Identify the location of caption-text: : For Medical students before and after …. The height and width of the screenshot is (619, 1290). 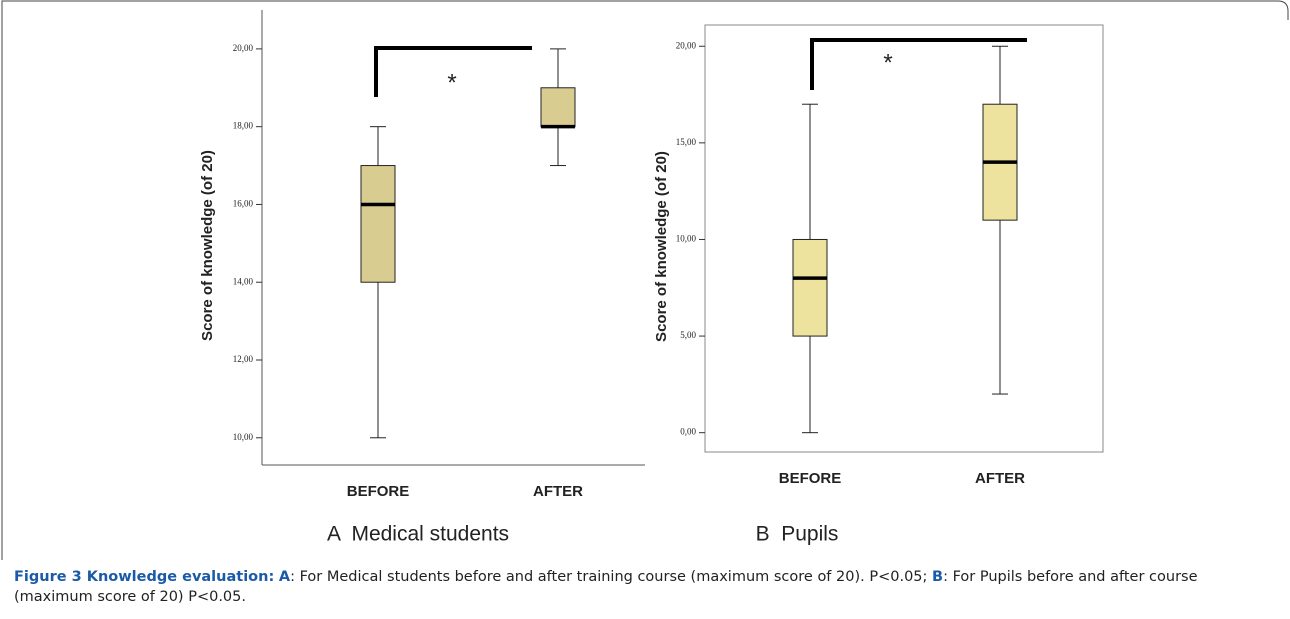
(611, 577).